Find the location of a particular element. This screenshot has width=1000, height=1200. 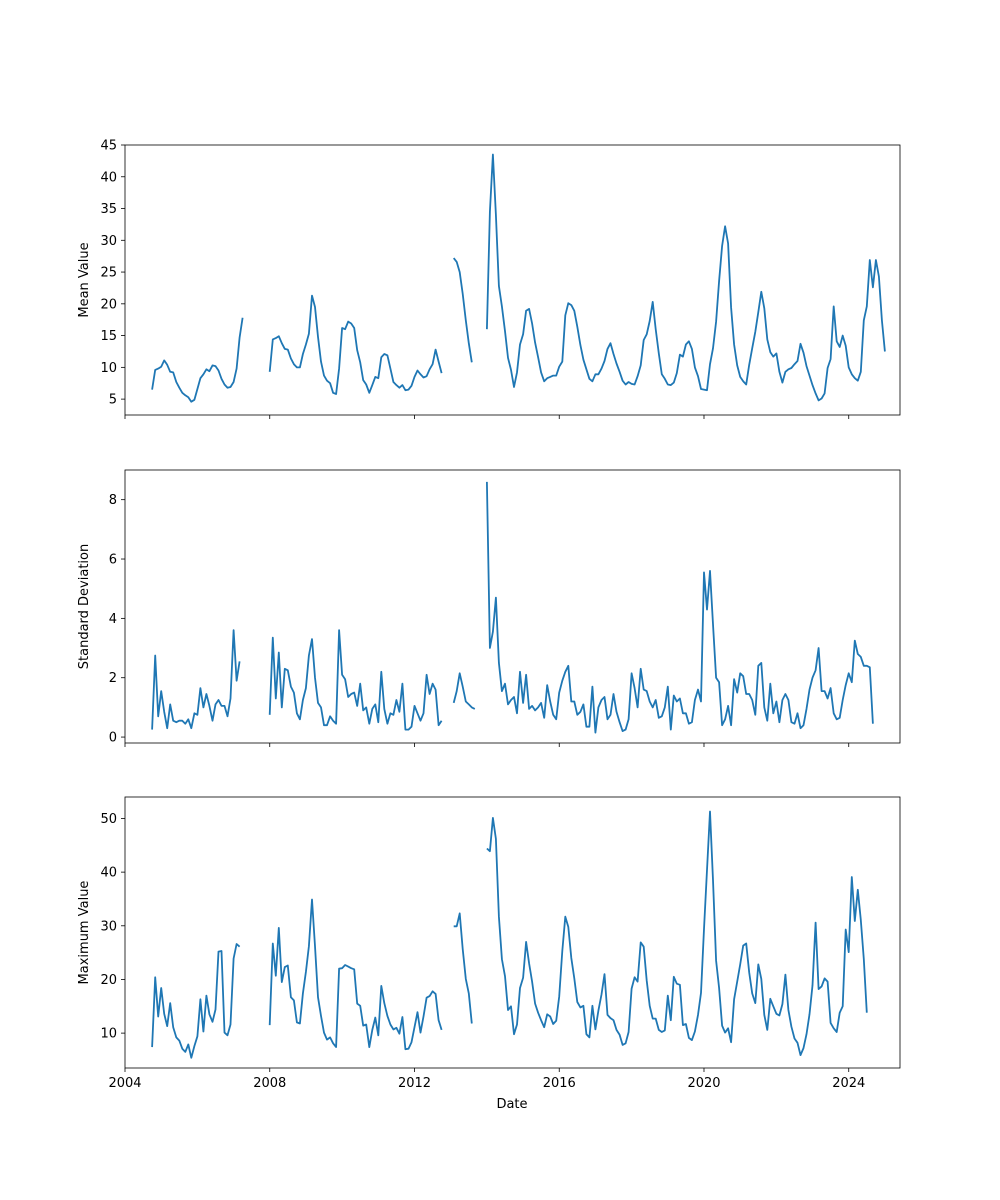

y-tick-label: 15 is located at coordinates (108, 336).